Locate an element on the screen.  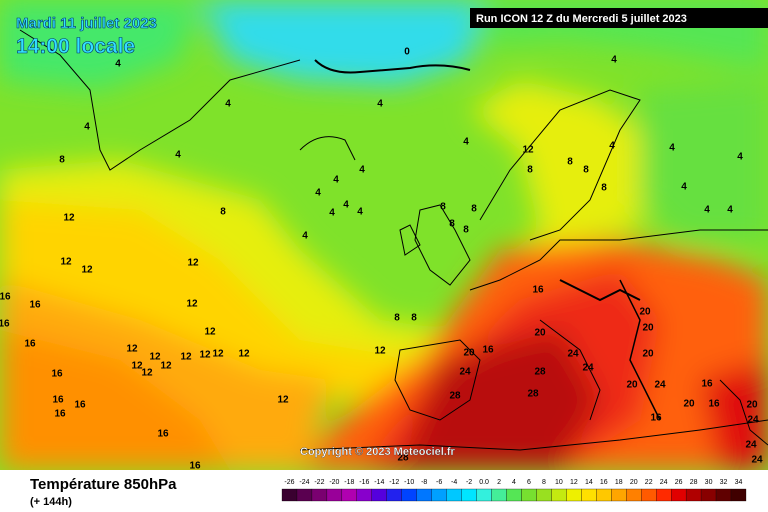
legend-tick-label: -22 is located at coordinates (319, 482).